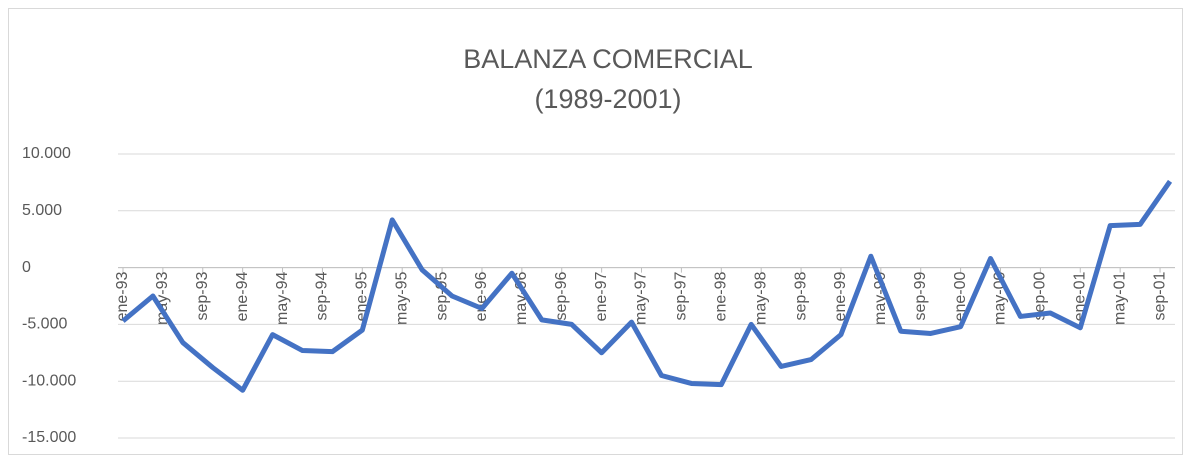 The height and width of the screenshot is (461, 1191). Describe the element at coordinates (162, 298) in the screenshot. I see `x-tick-label: may-93` at that location.